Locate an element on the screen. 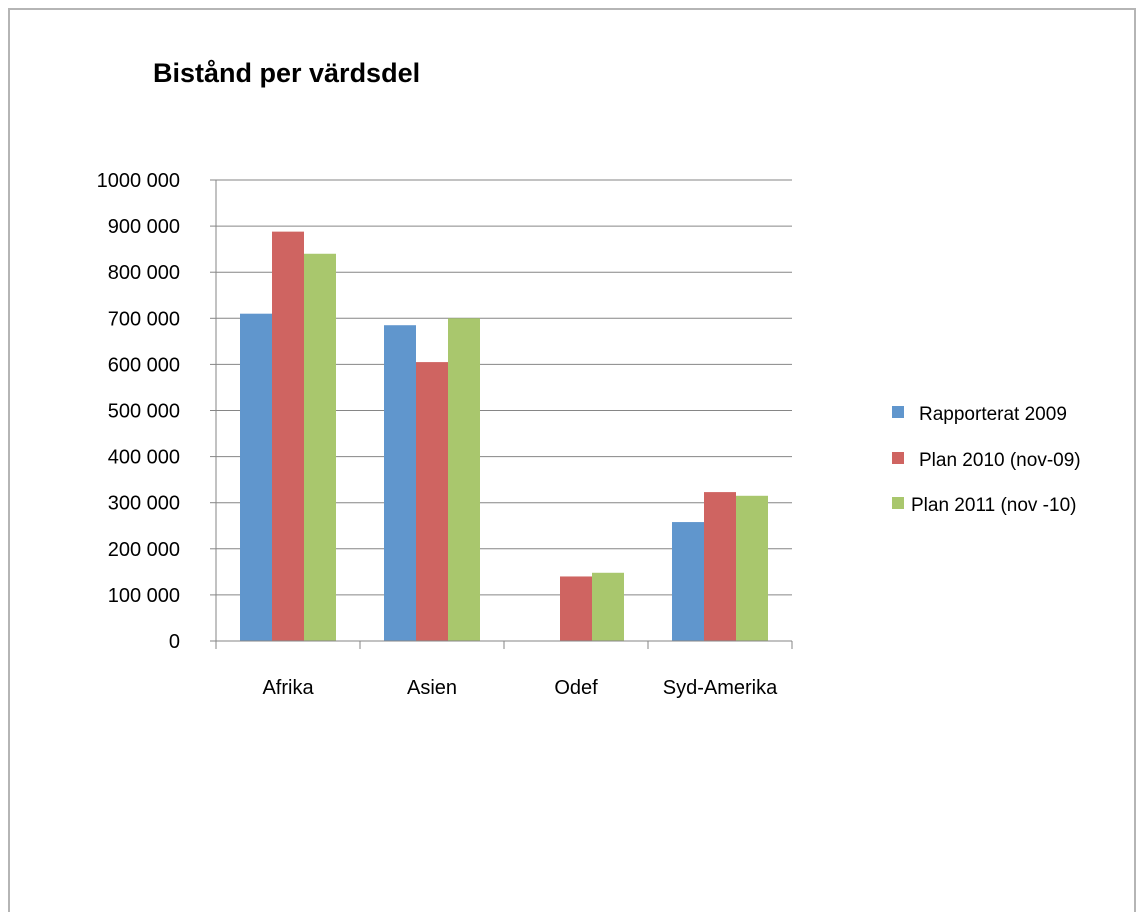 Image resolution: width=1141 pixels, height=912 pixels. y-tick-label: 300 000 is located at coordinates (144, 504).